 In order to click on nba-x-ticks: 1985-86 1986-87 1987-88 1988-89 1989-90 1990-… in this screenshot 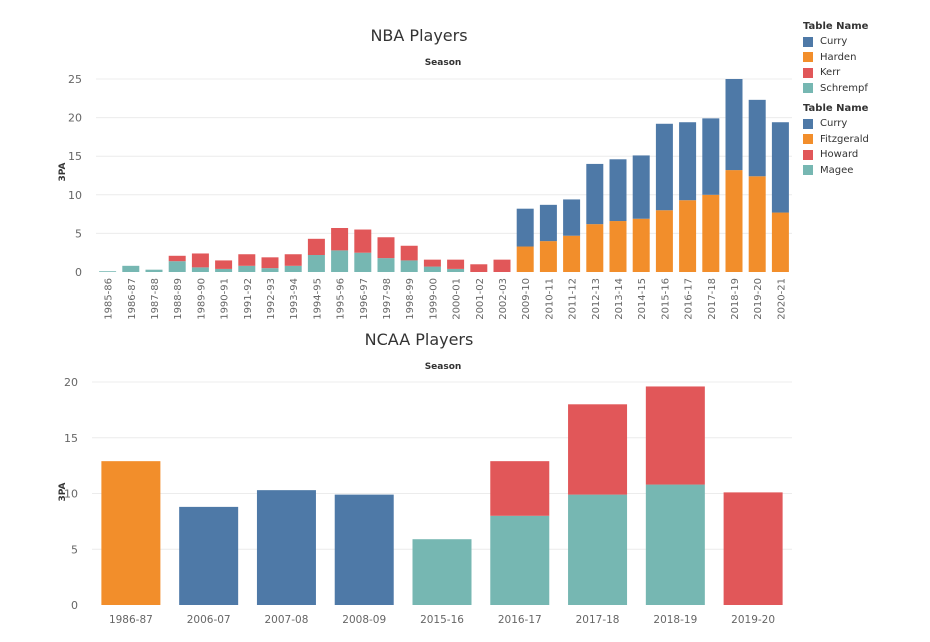, I will do `click(446, 299)`.